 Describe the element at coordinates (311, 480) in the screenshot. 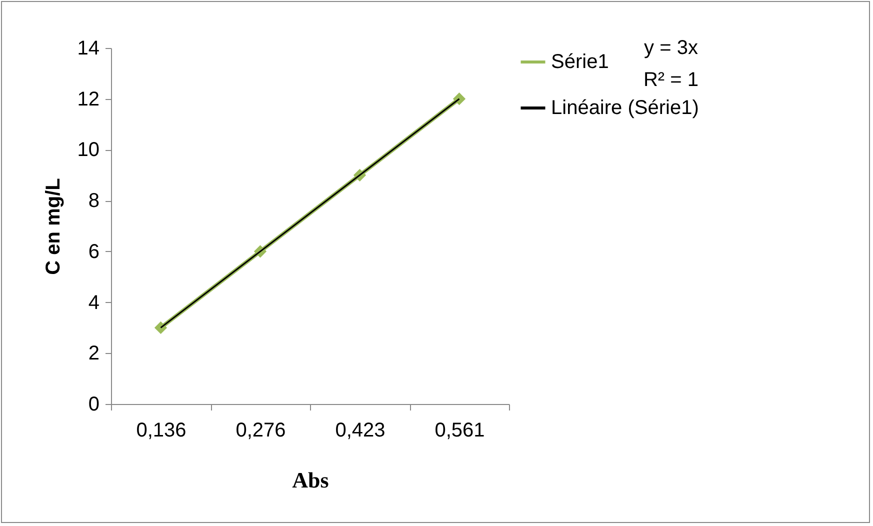

I see `x-axis-title: Abs` at that location.